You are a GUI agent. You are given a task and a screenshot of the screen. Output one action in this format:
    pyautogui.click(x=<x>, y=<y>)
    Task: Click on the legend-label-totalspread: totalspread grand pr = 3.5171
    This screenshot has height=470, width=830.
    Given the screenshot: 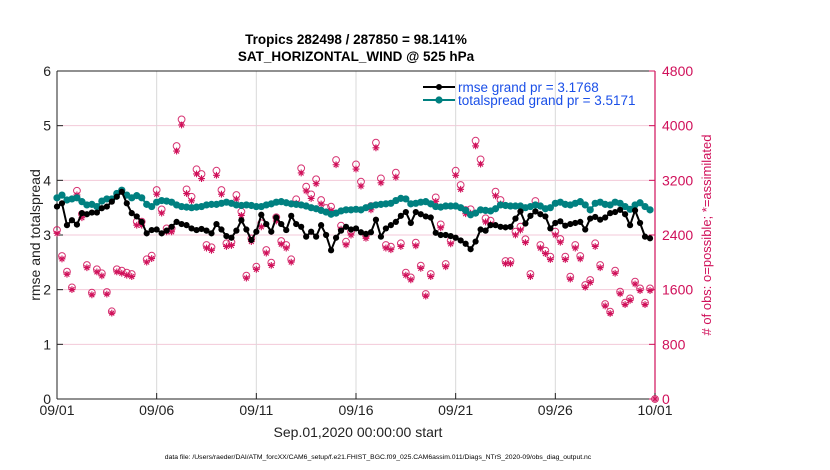 What is the action you would take?
    pyautogui.click(x=547, y=100)
    